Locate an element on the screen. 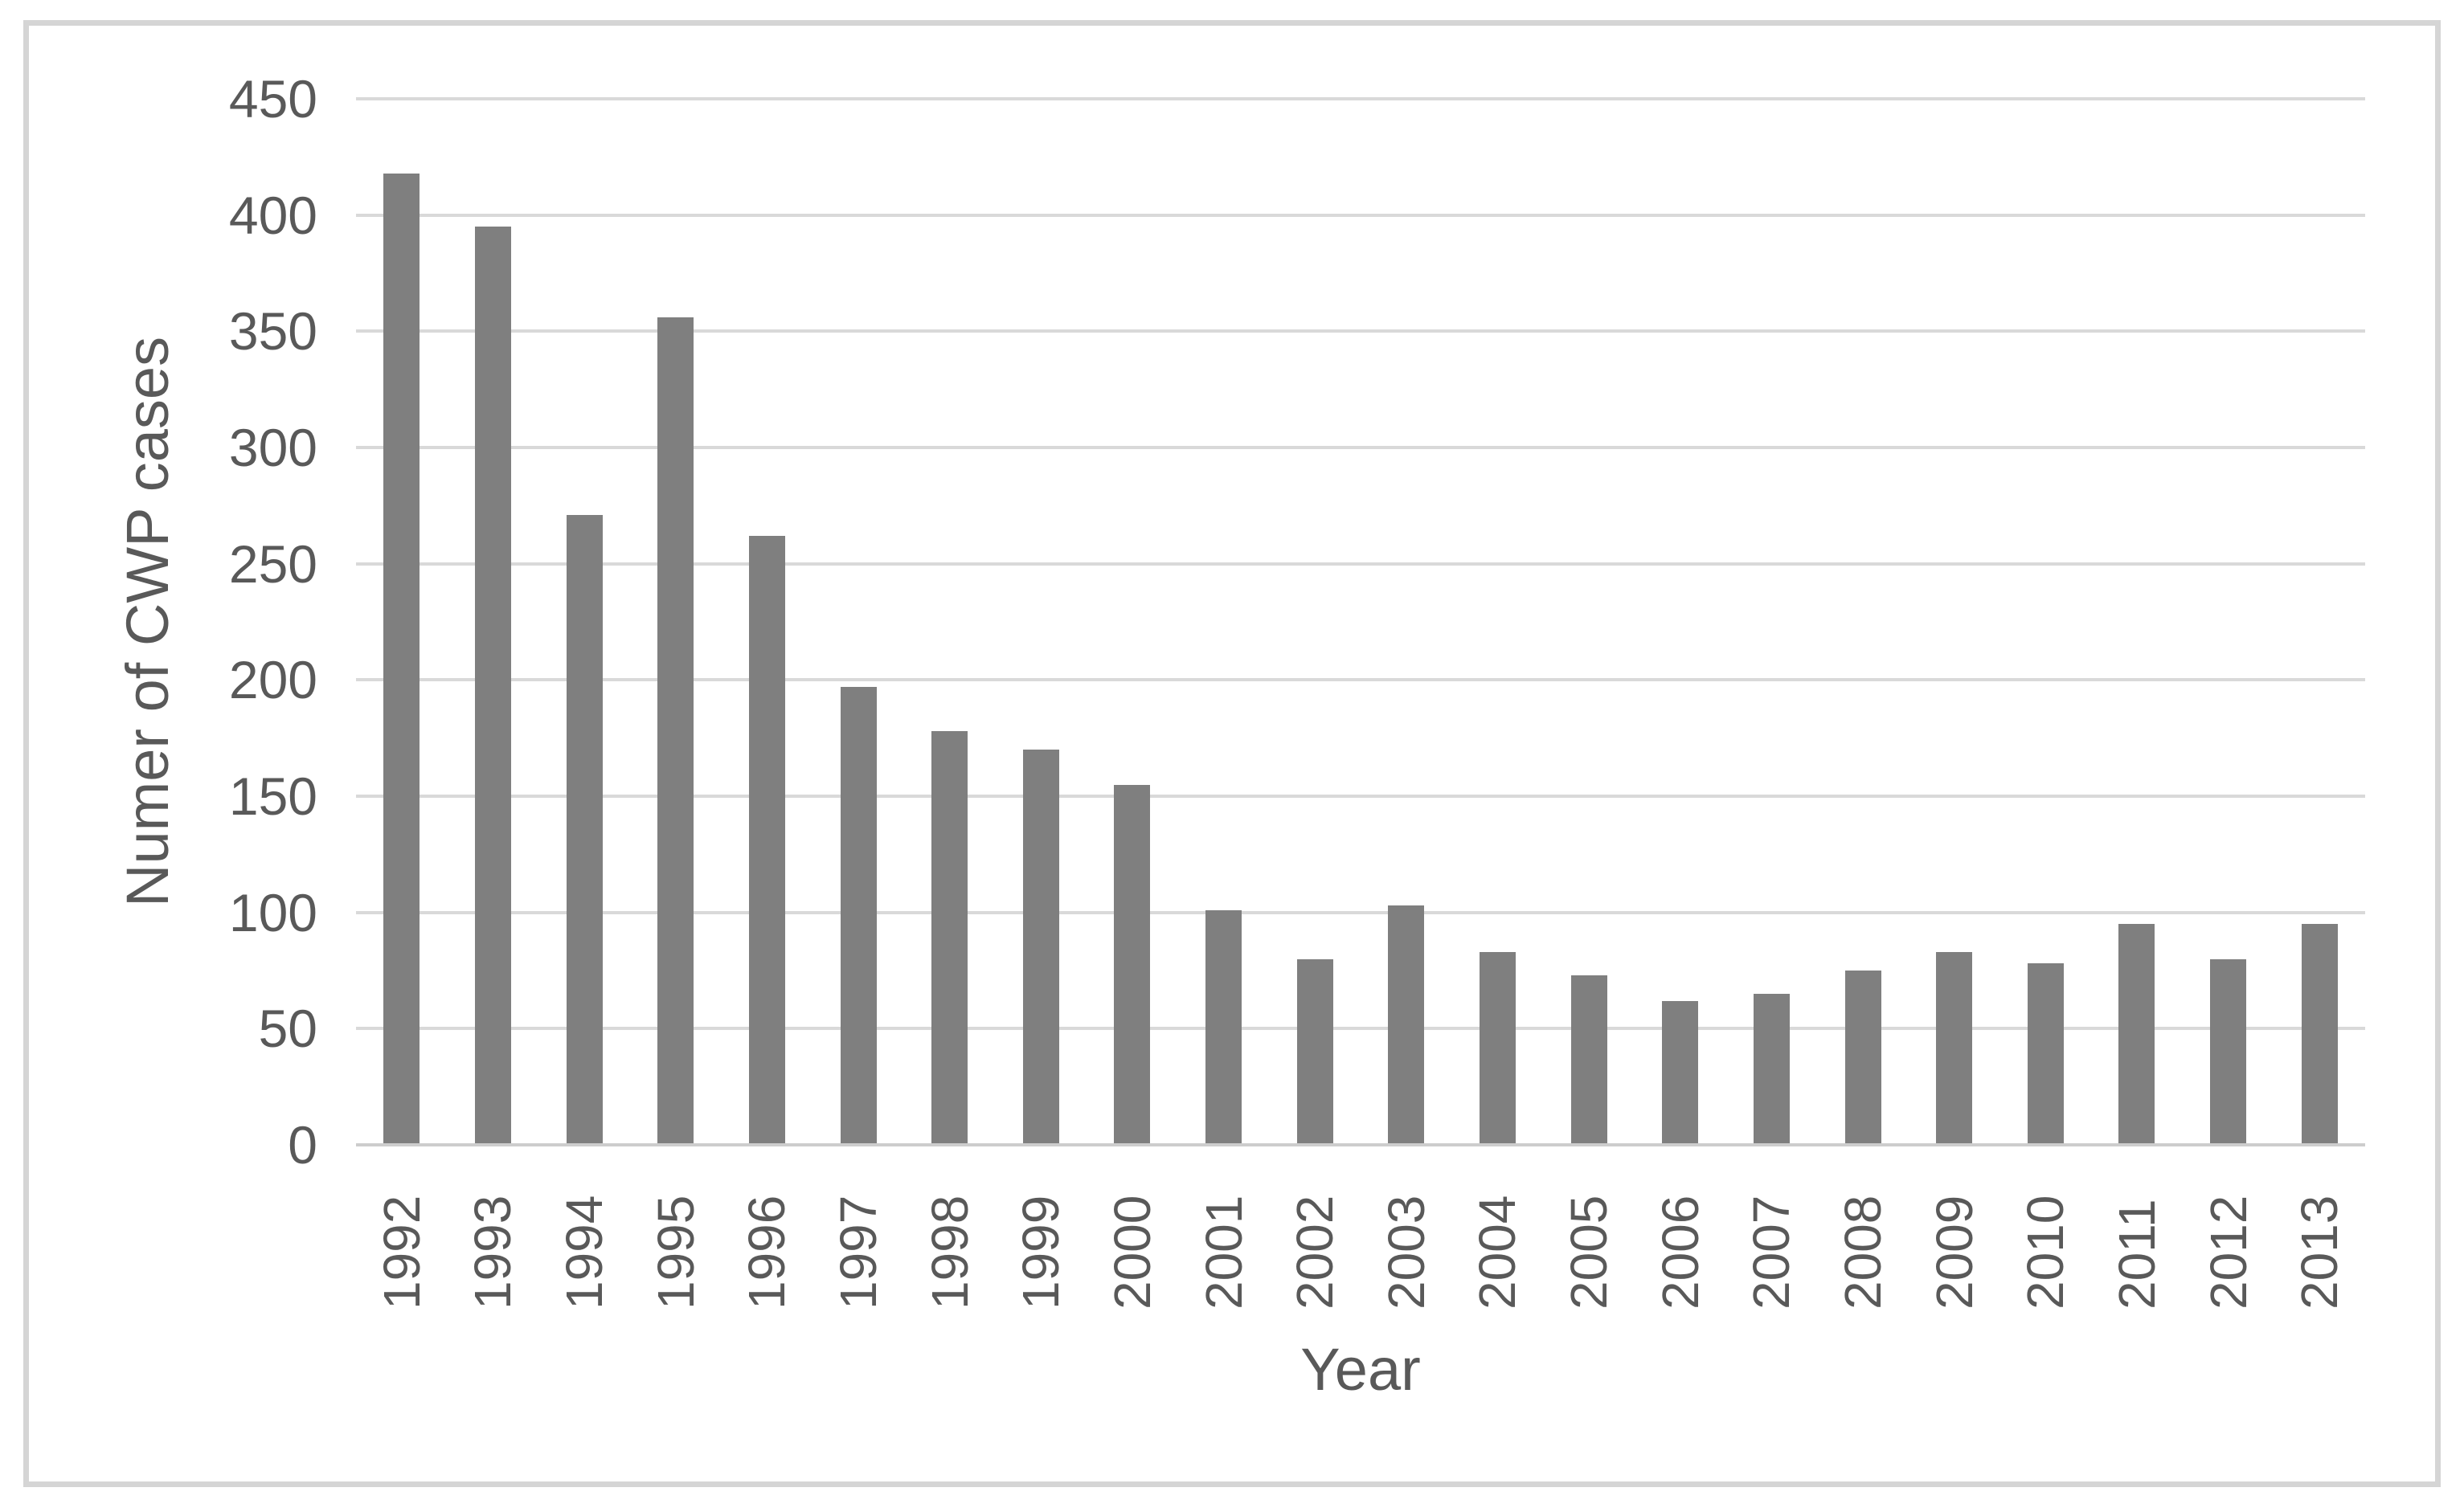 Image resolution: width=2464 pixels, height=1508 pixels. x-tick-label-1995: 1995 is located at coordinates (676, 1252).